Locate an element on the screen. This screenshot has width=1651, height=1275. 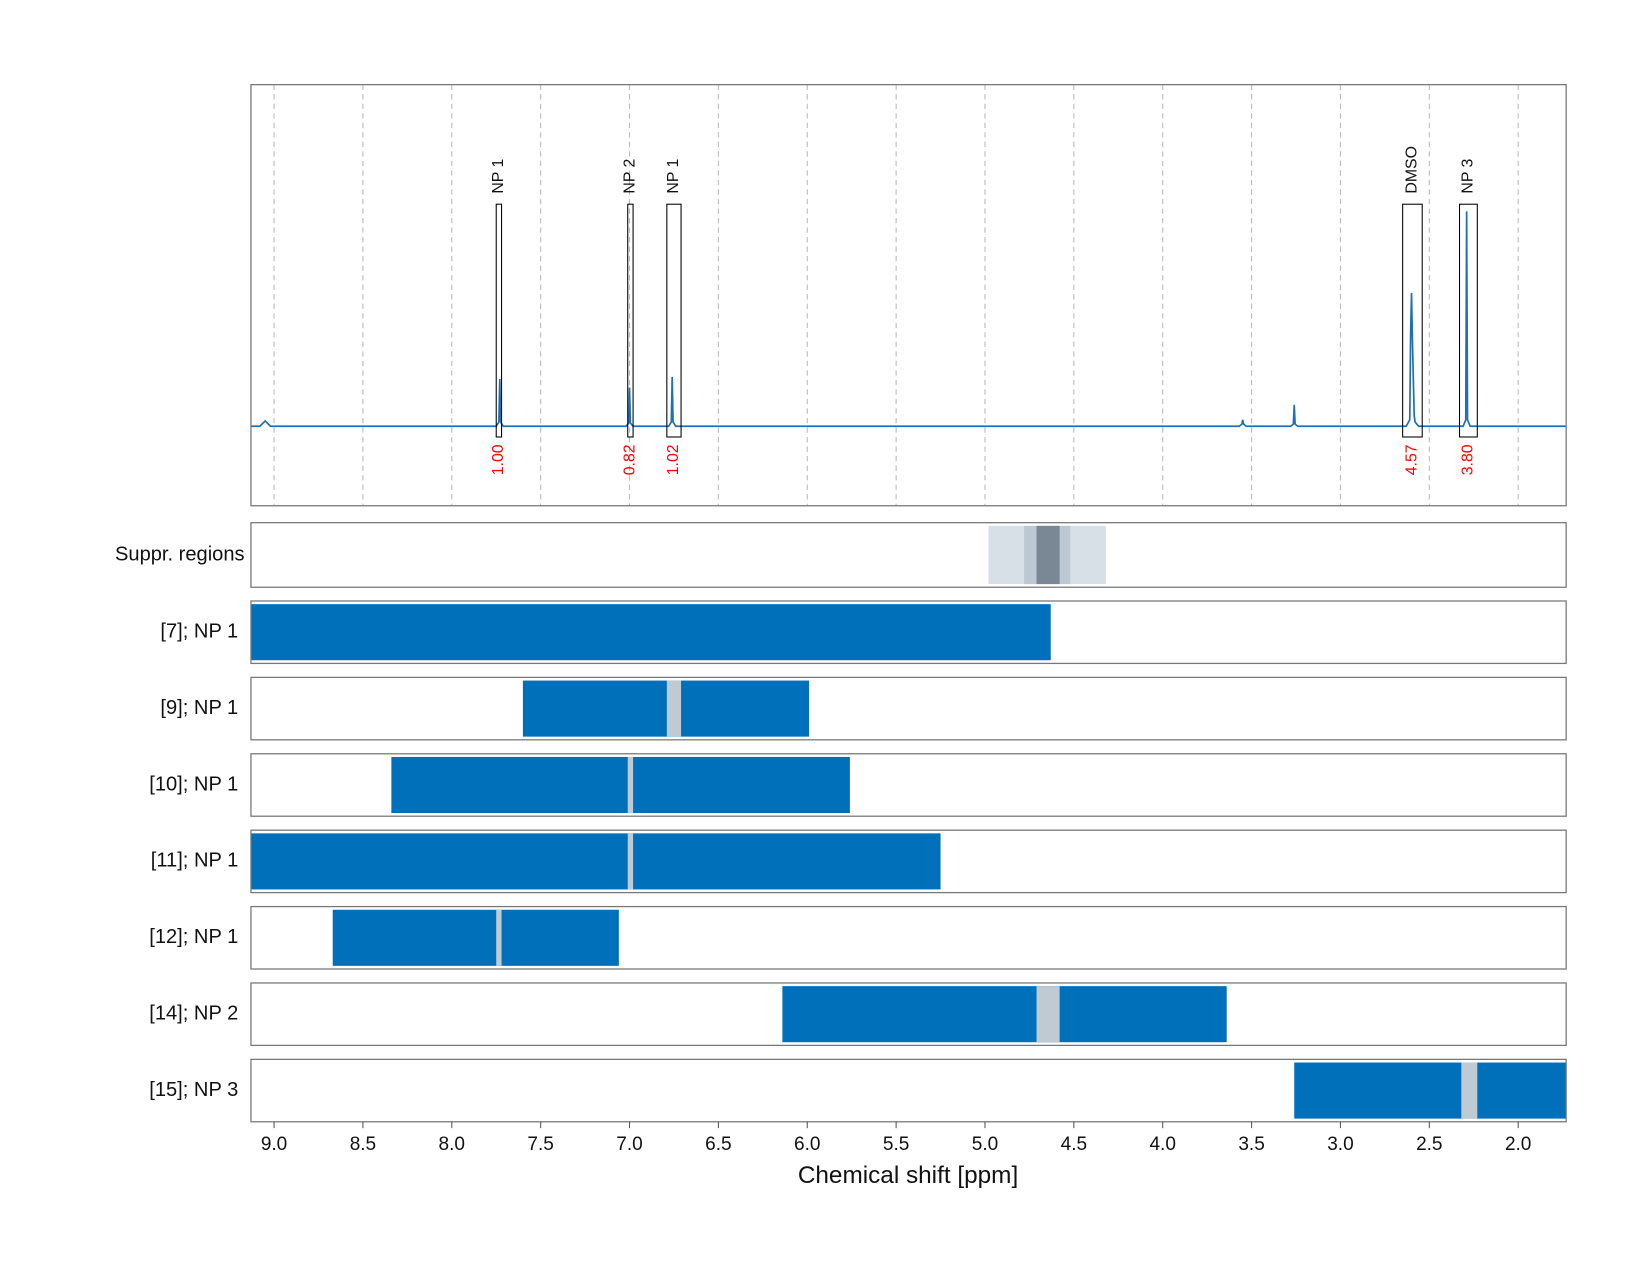
x-axis-label: Chemical shift [ppm] is located at coordinates (908, 1175).